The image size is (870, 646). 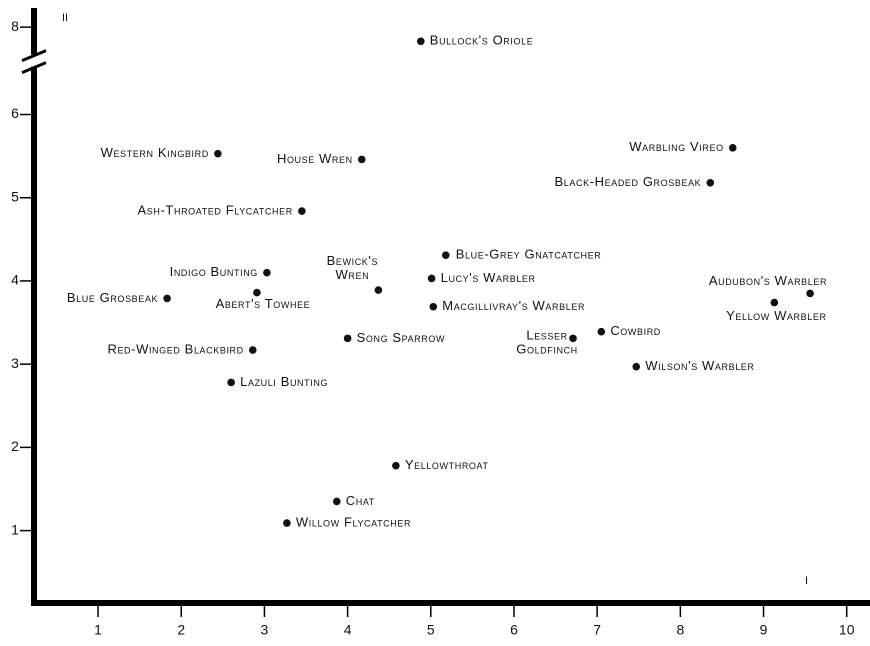 What do you see at coordinates (215, 209) in the screenshot?
I see `point-label: Ash-Throated Flycatcher` at bounding box center [215, 209].